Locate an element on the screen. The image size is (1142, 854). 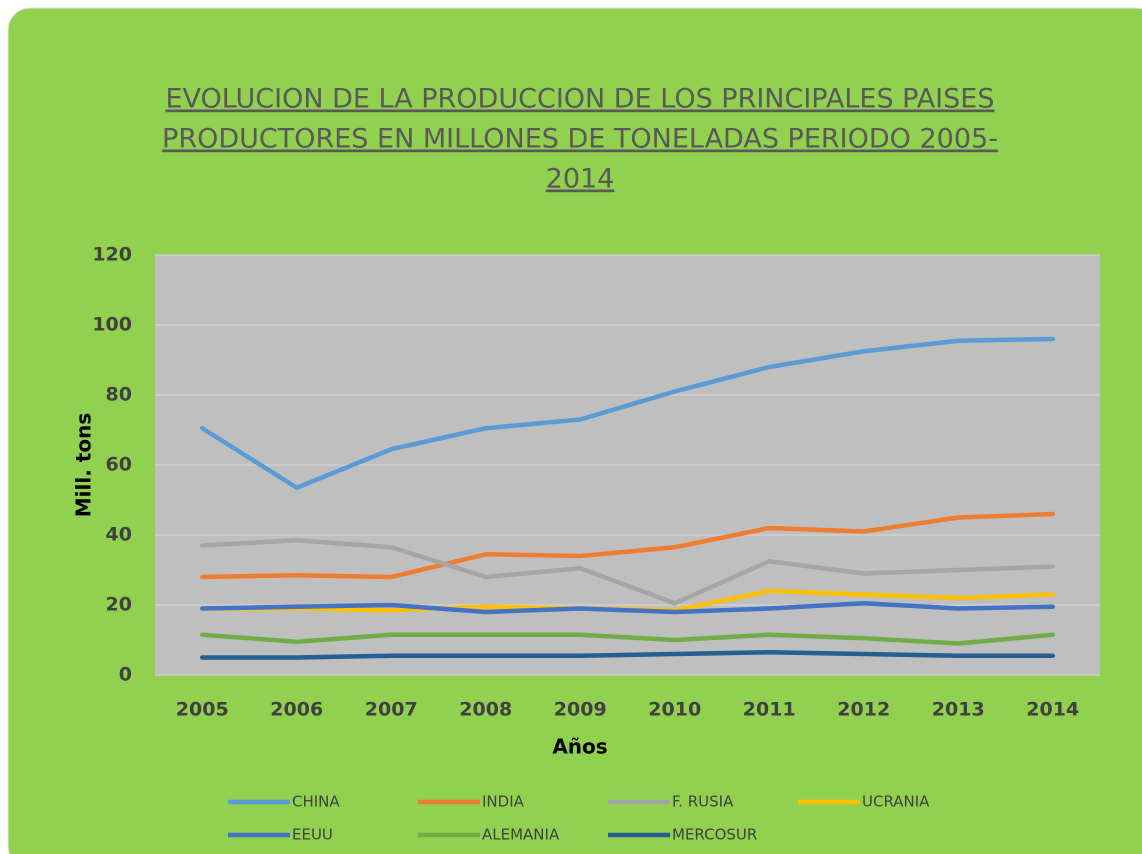
chart-title: 2014 is located at coordinates (580, 179).